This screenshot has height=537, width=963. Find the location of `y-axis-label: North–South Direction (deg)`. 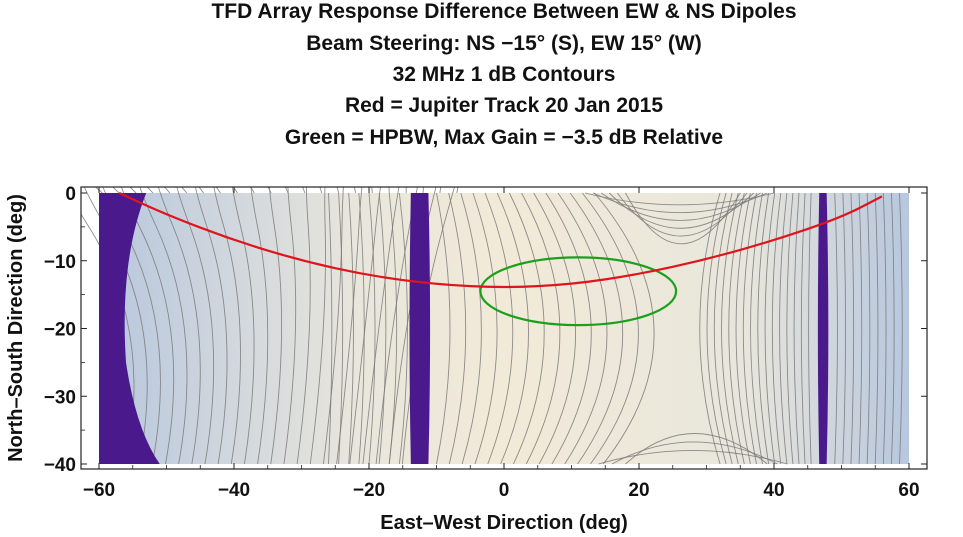

y-axis-label: North–South Direction (deg) is located at coordinates (16, 328).